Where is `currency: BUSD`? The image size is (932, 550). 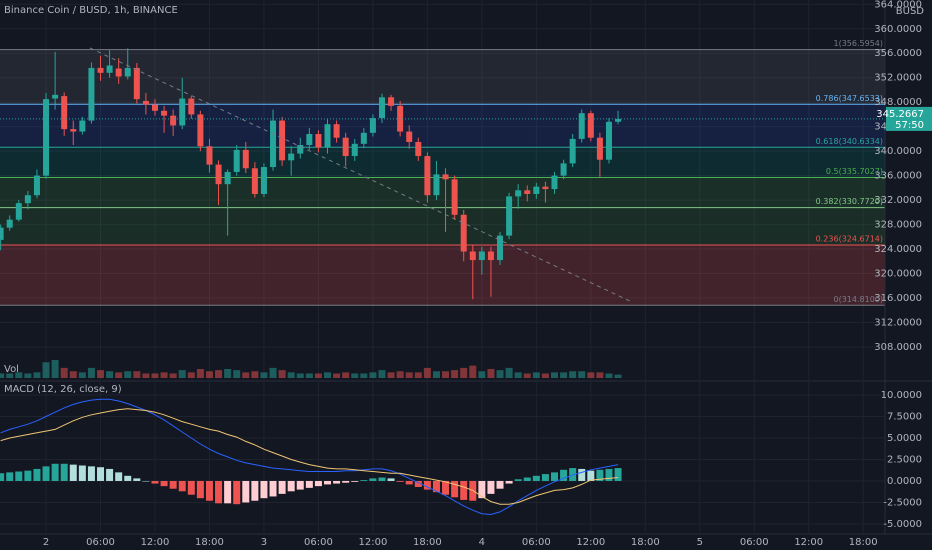
currency: BUSD is located at coordinates (910, 11).